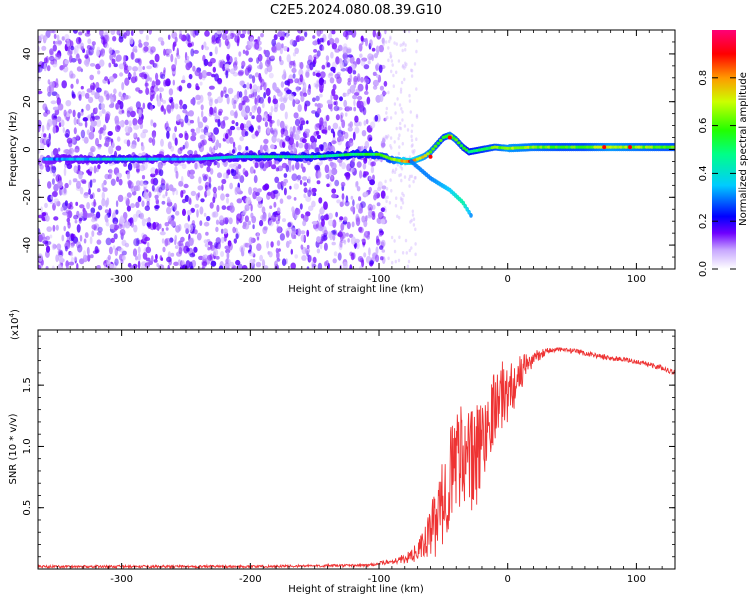  I want to click on snr-x-tick-label: -300, so click(121, 579).